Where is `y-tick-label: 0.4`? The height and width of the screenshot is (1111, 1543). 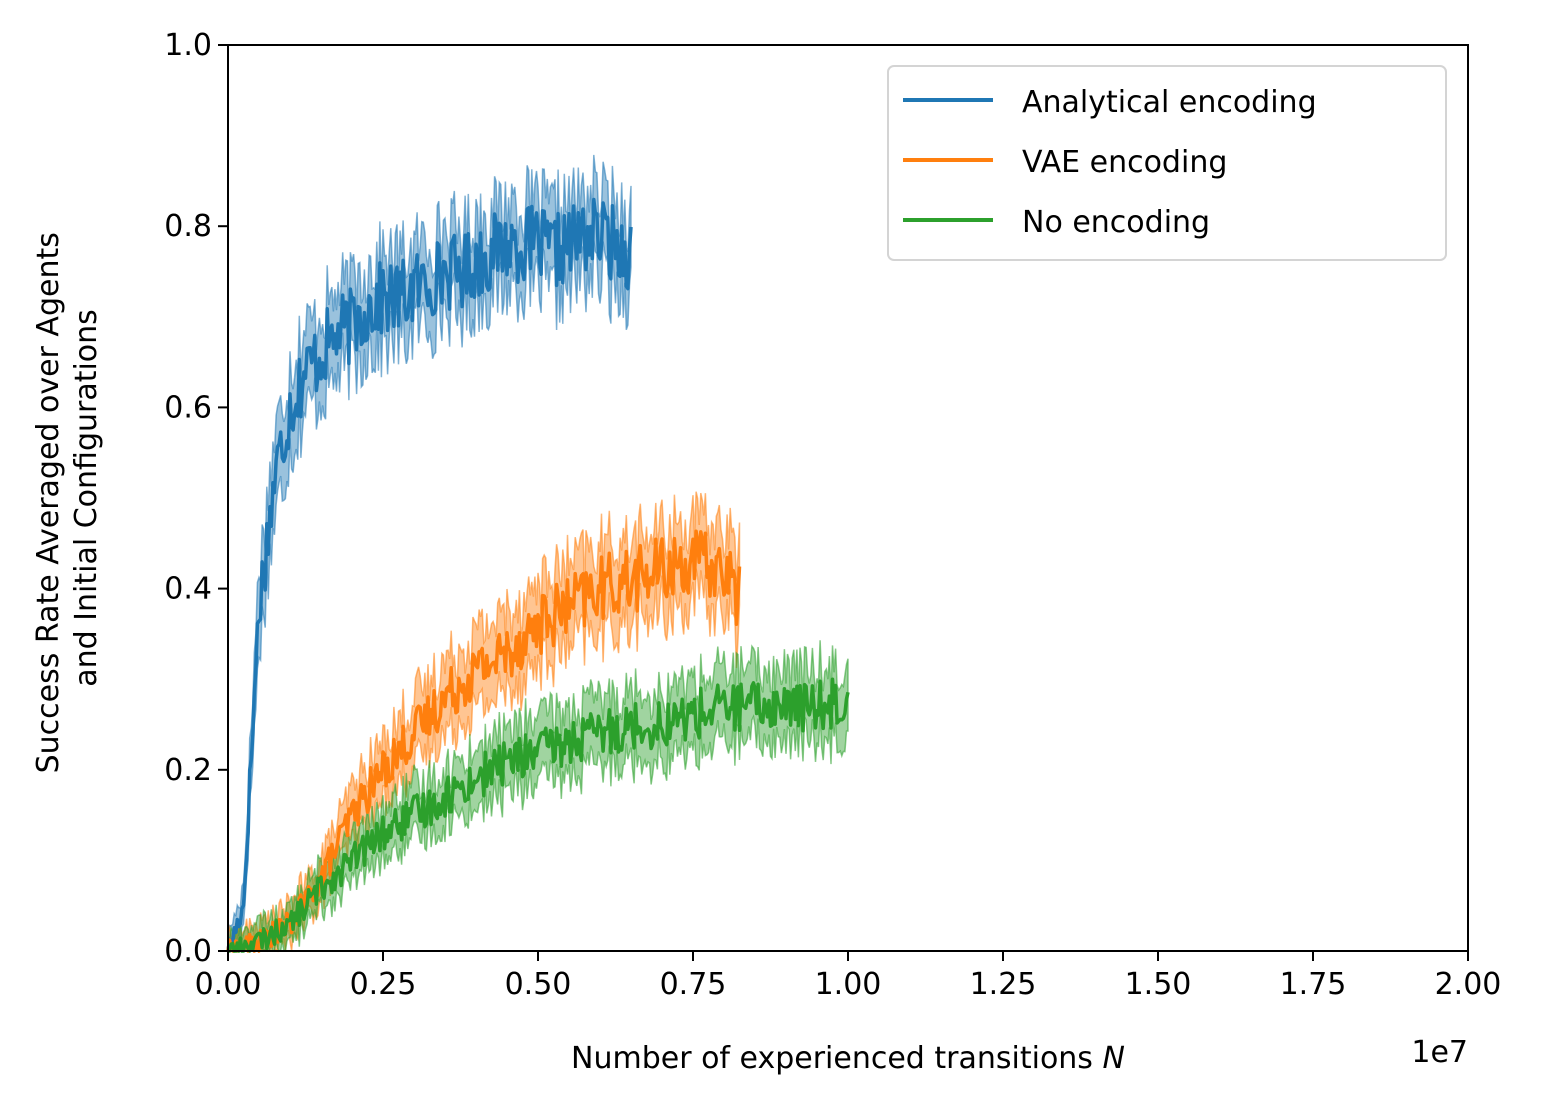 y-tick-label: 0.4 is located at coordinates (188, 589).